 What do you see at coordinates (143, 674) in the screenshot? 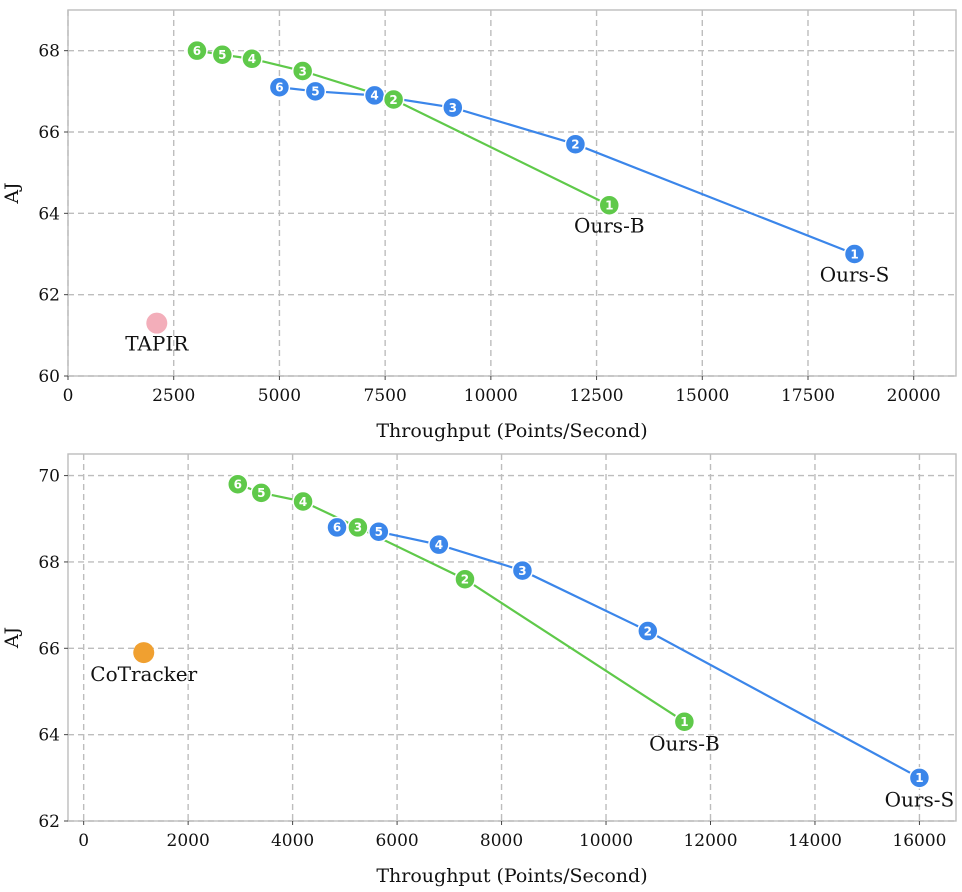
I see `annotation-cotracker: CoTracker` at bounding box center [143, 674].